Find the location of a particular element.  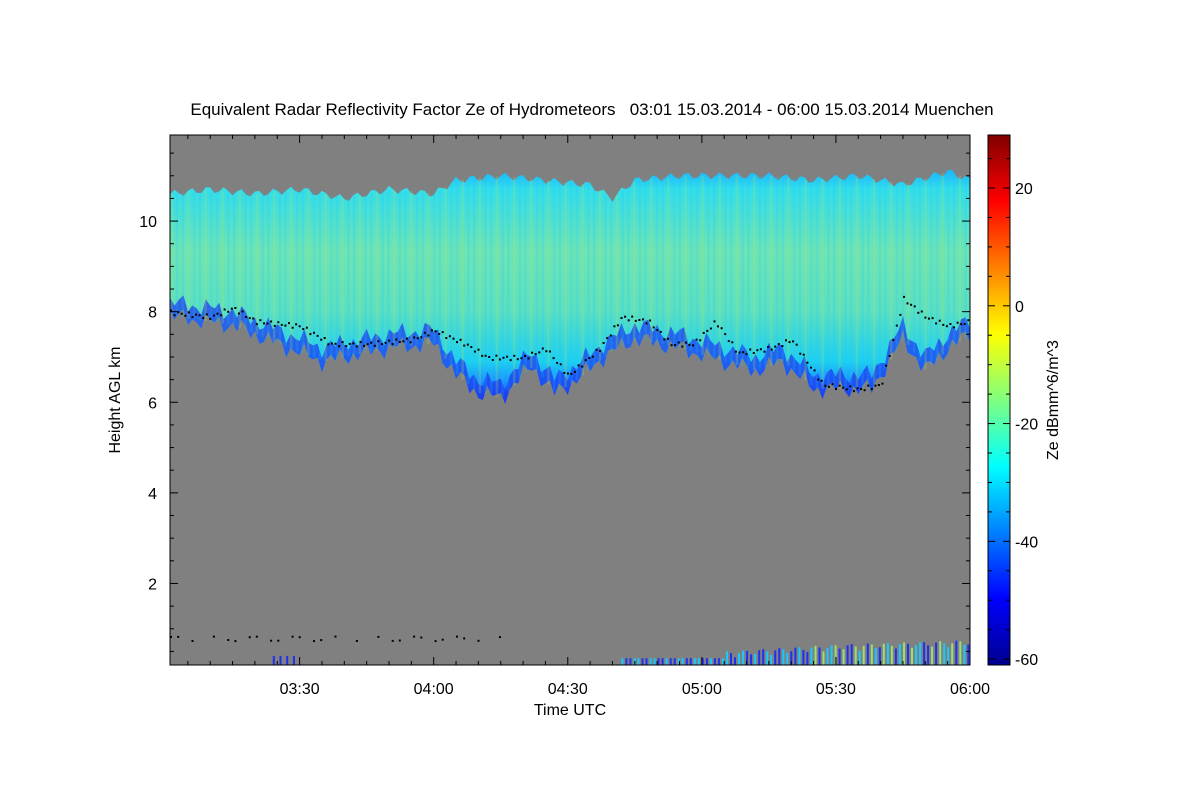

colorbar-label: Ze dBmm^6/m^3 is located at coordinates (1053, 400).